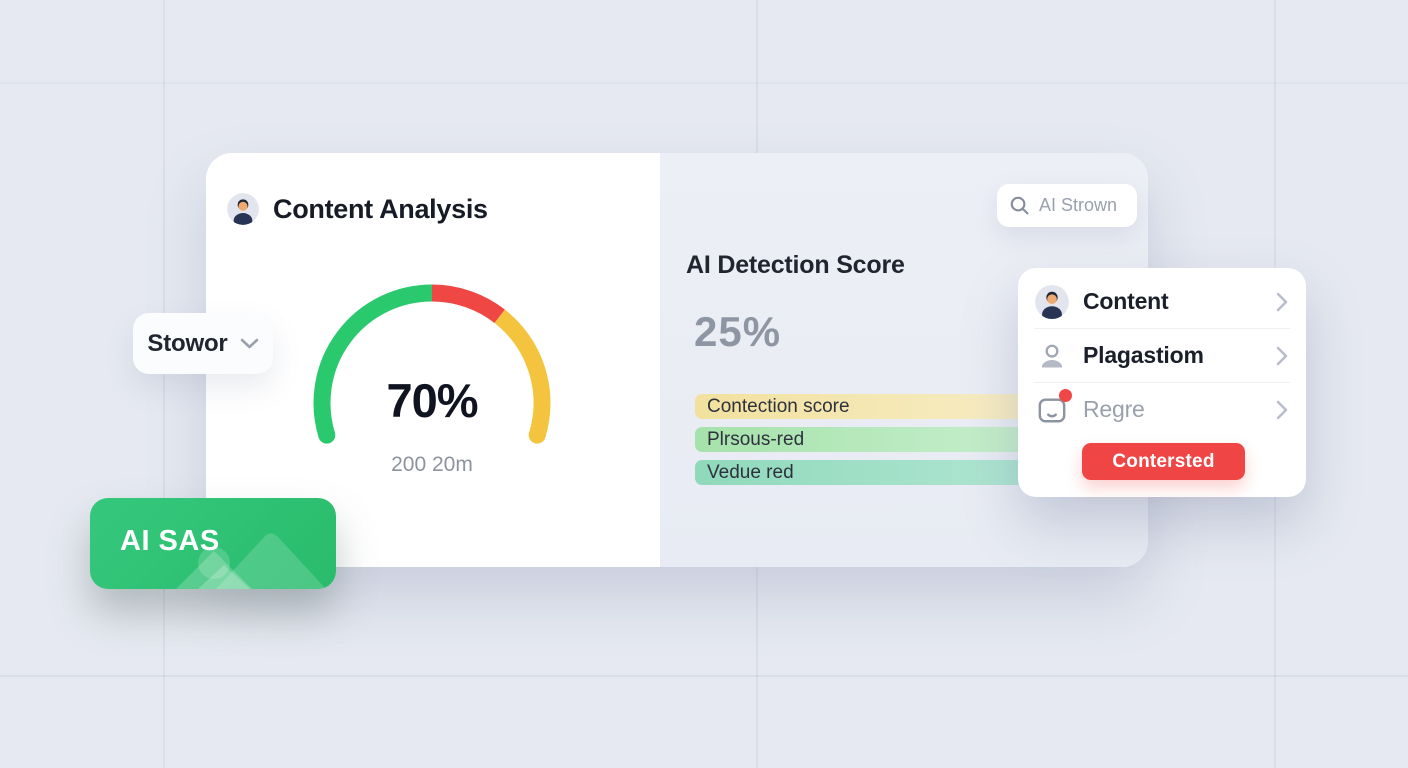 The height and width of the screenshot is (768, 1408). Describe the element at coordinates (738, 331) in the screenshot. I see `detection-score: 25%` at that location.